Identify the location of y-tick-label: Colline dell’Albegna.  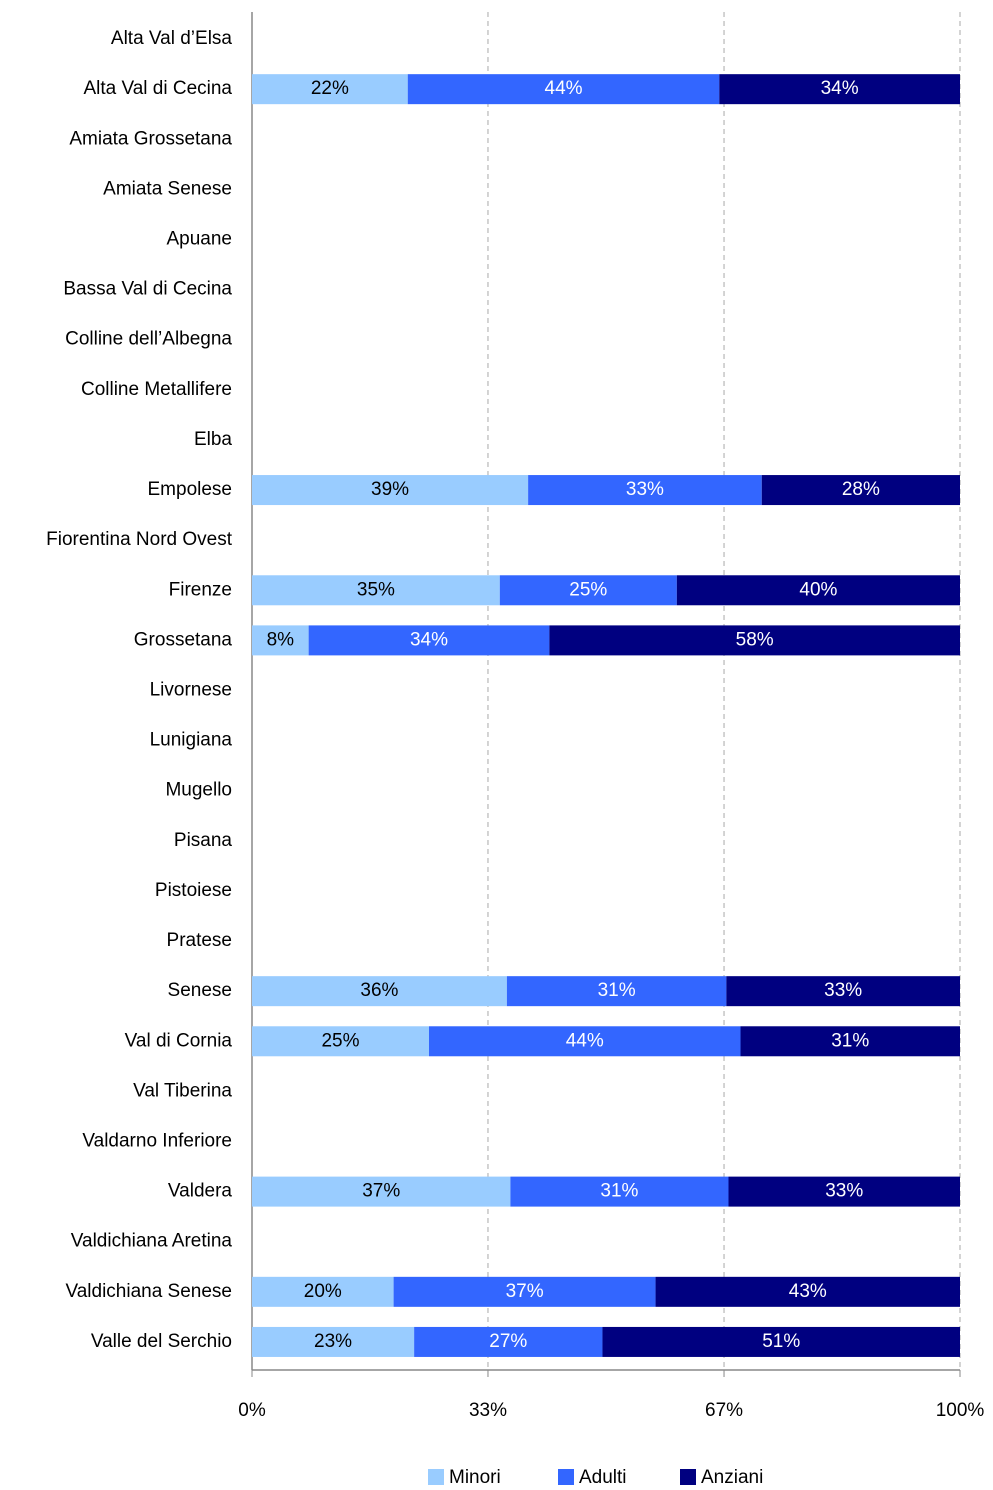
(148, 339).